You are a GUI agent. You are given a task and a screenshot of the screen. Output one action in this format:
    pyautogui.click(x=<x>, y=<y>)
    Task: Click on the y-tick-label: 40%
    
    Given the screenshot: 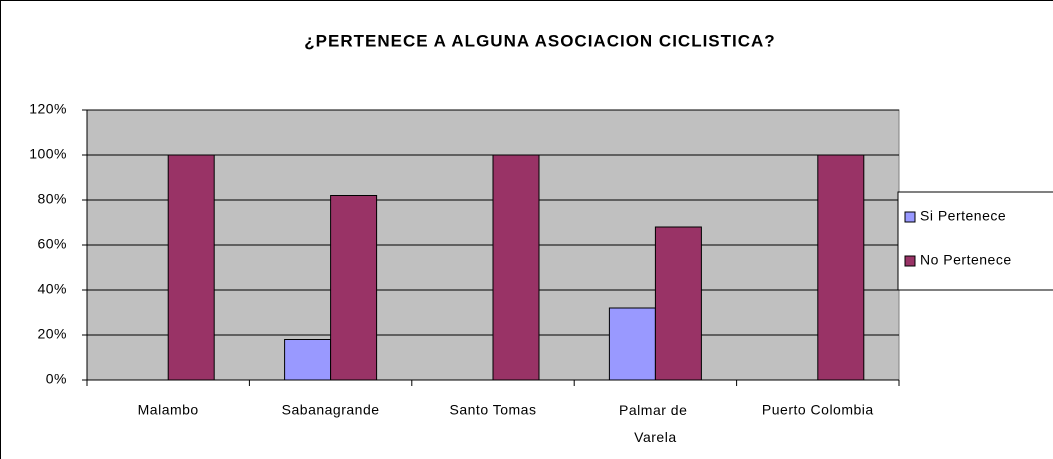 What is the action you would take?
    pyautogui.click(x=52, y=289)
    